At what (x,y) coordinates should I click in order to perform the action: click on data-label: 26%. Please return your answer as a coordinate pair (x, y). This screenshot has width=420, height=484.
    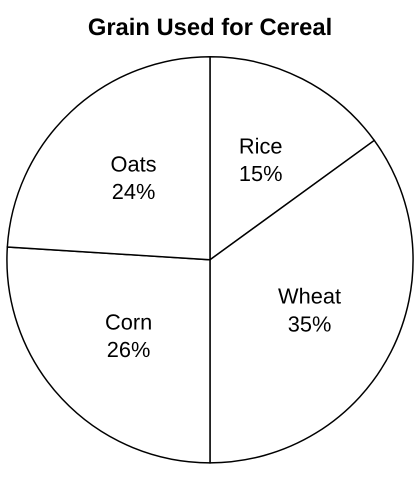
    Looking at the image, I should click on (128, 349).